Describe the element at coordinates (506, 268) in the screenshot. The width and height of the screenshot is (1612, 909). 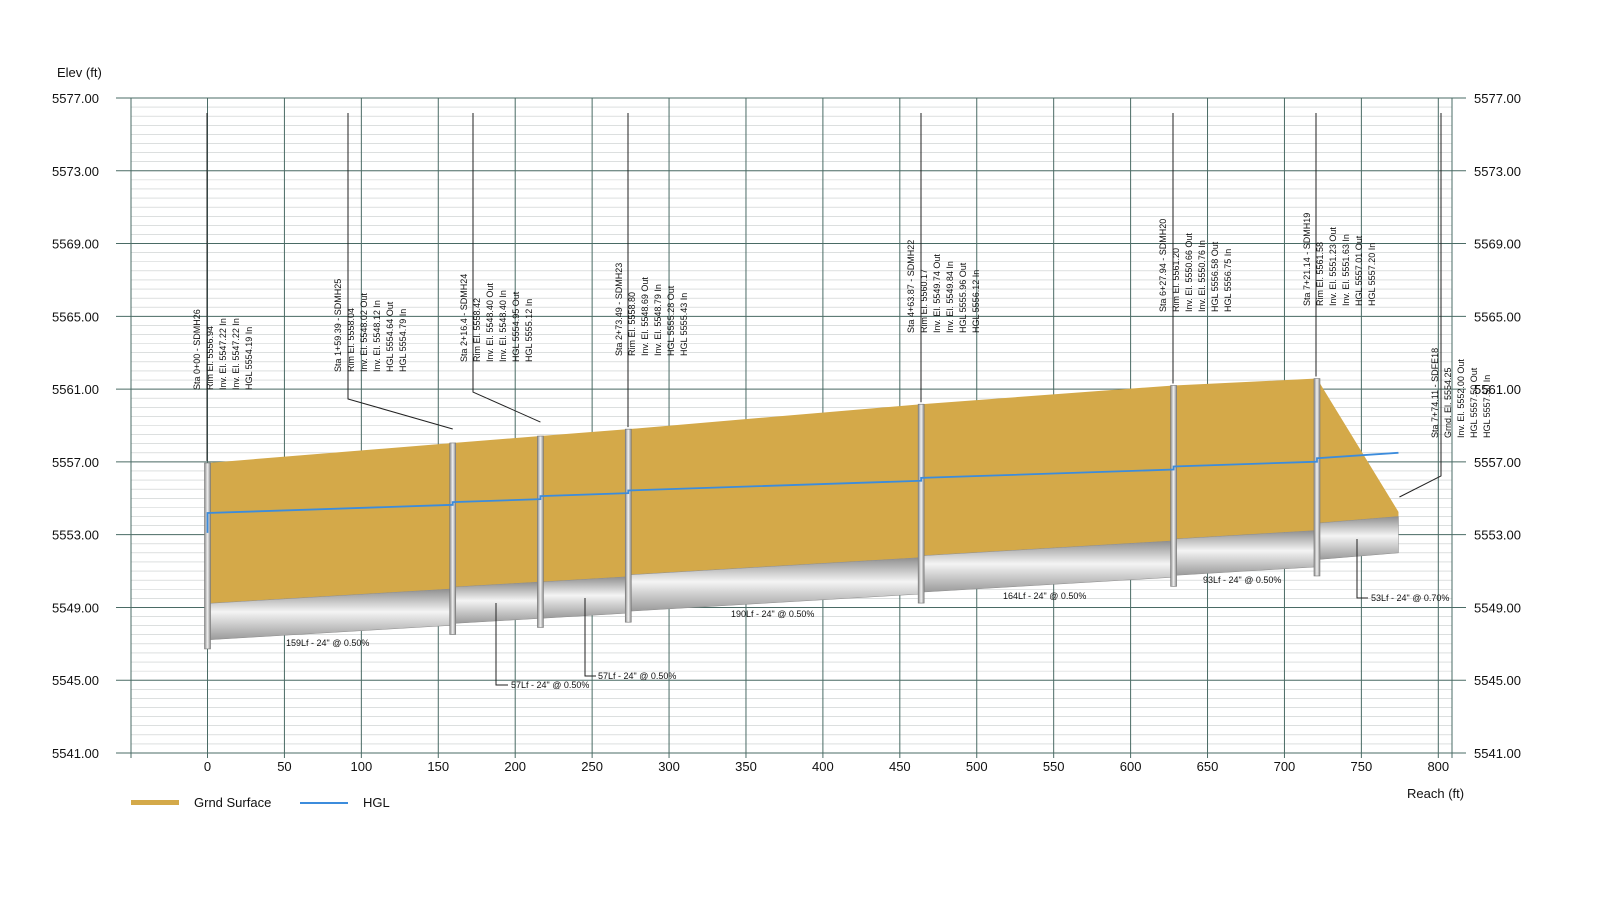
I see `manhole-leader` at that location.